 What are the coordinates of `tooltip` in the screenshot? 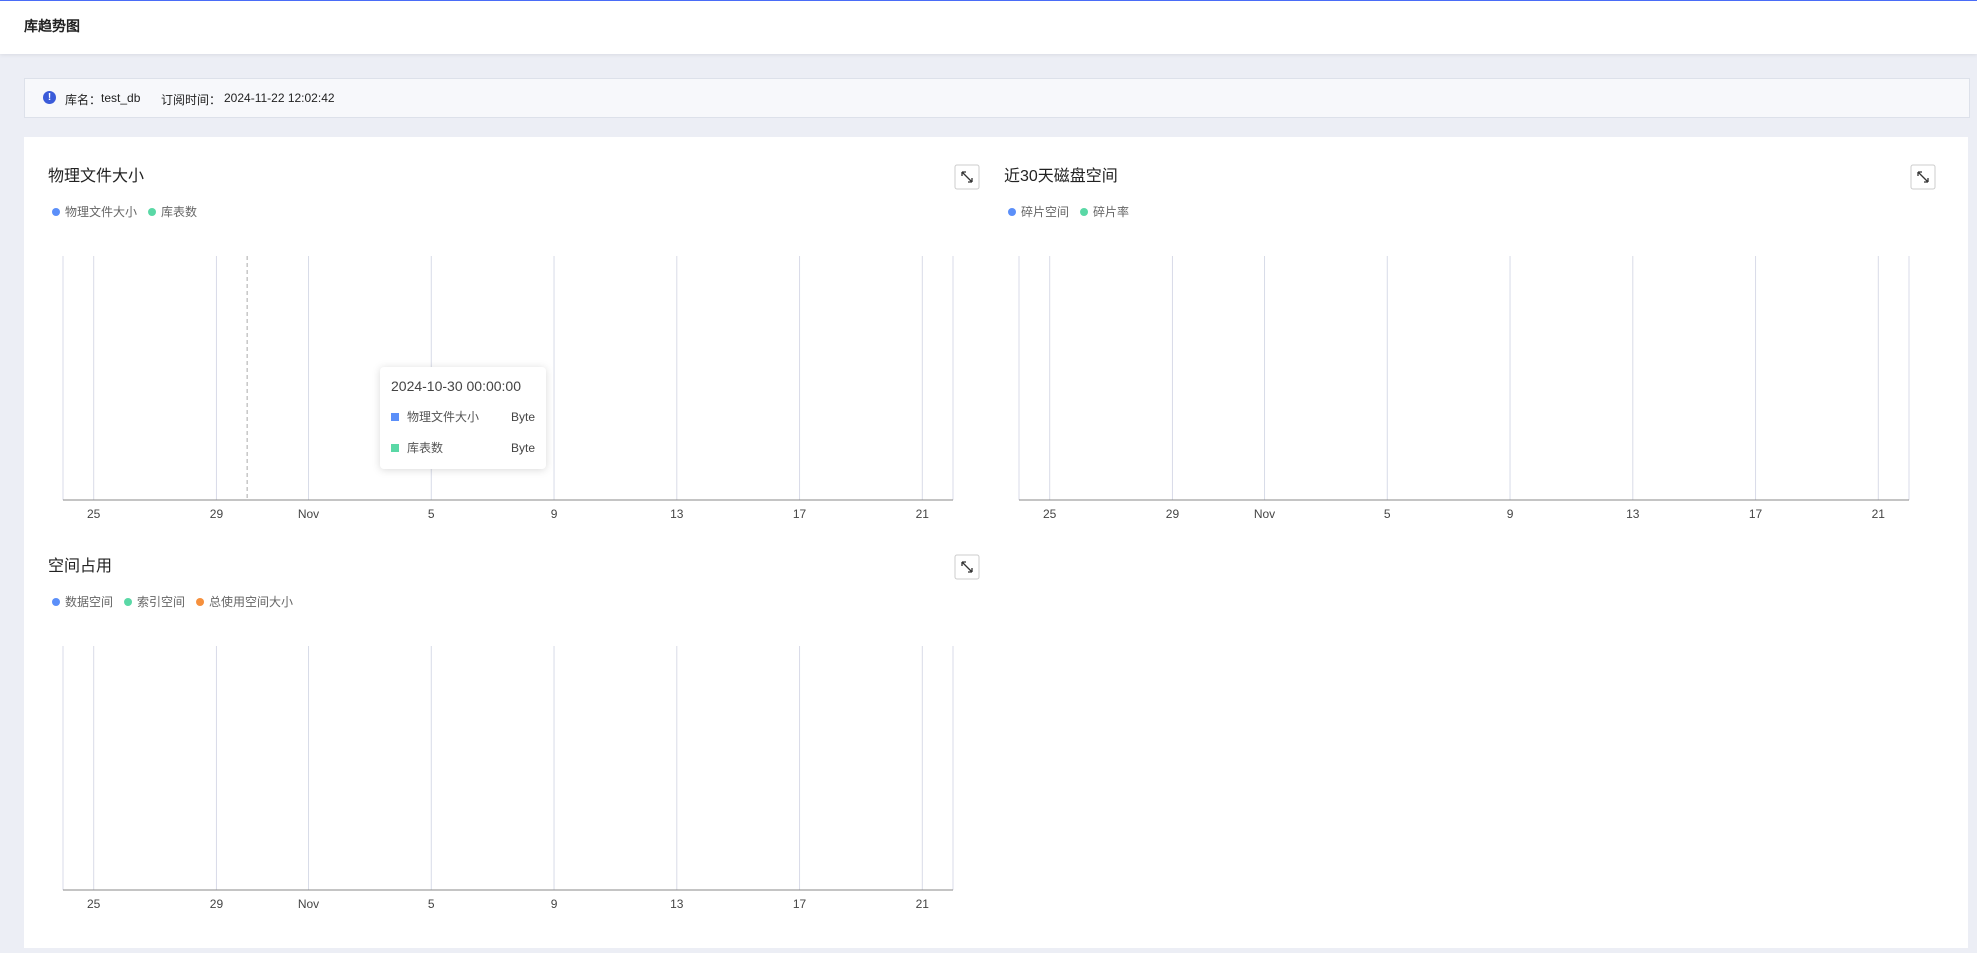 It's located at (463, 418).